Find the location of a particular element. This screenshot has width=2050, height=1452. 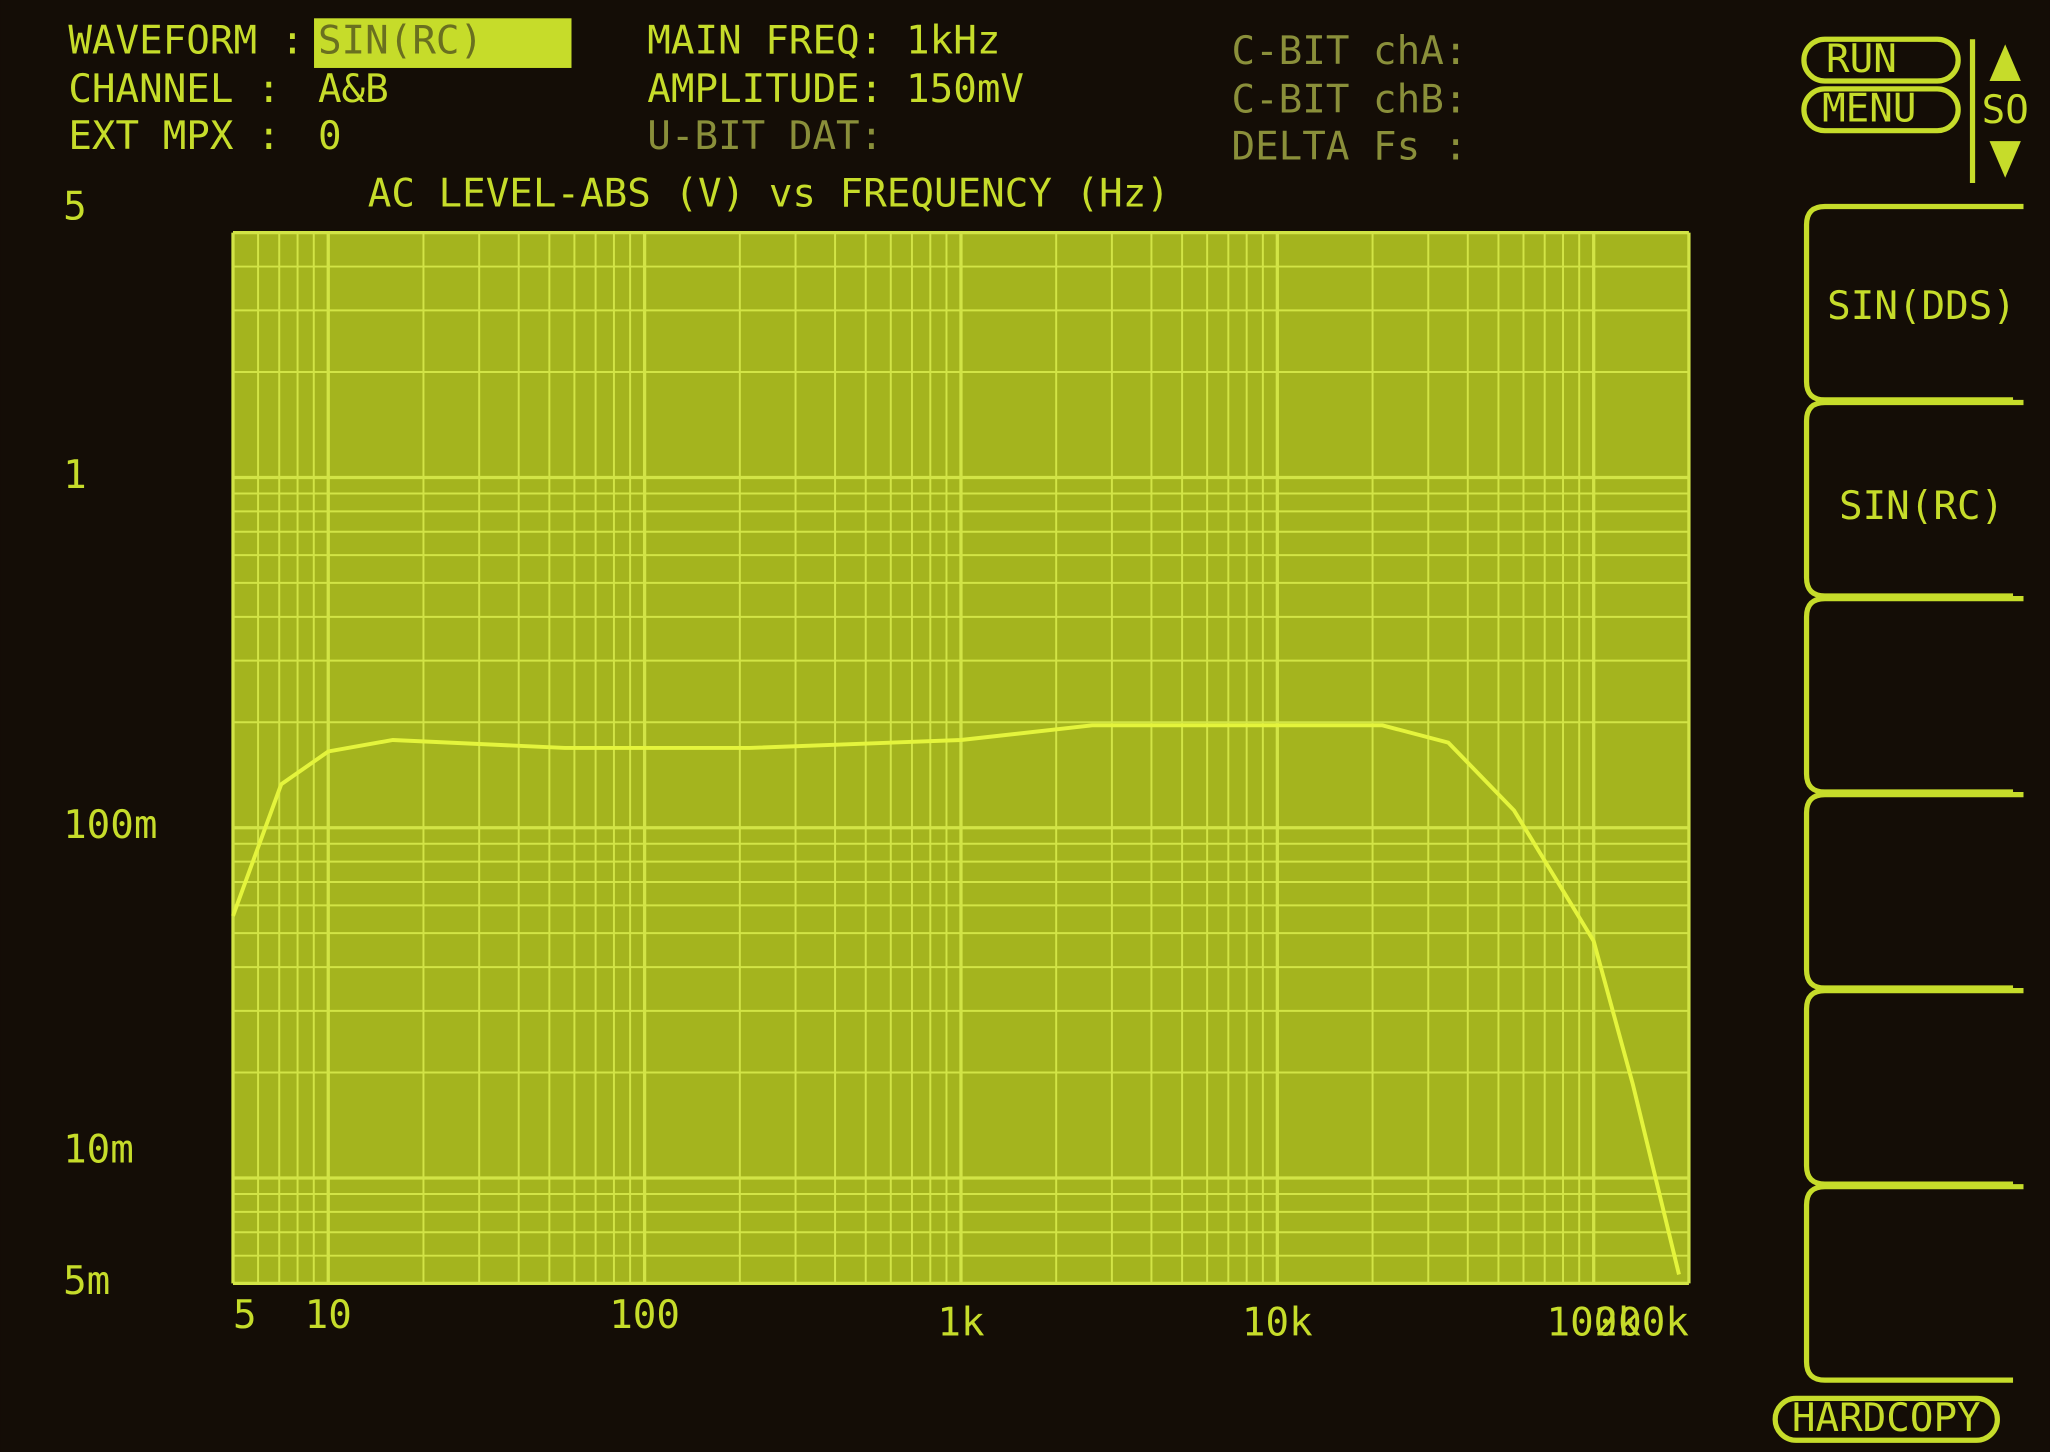

x-tick-label: 10 is located at coordinates (328, 1315).